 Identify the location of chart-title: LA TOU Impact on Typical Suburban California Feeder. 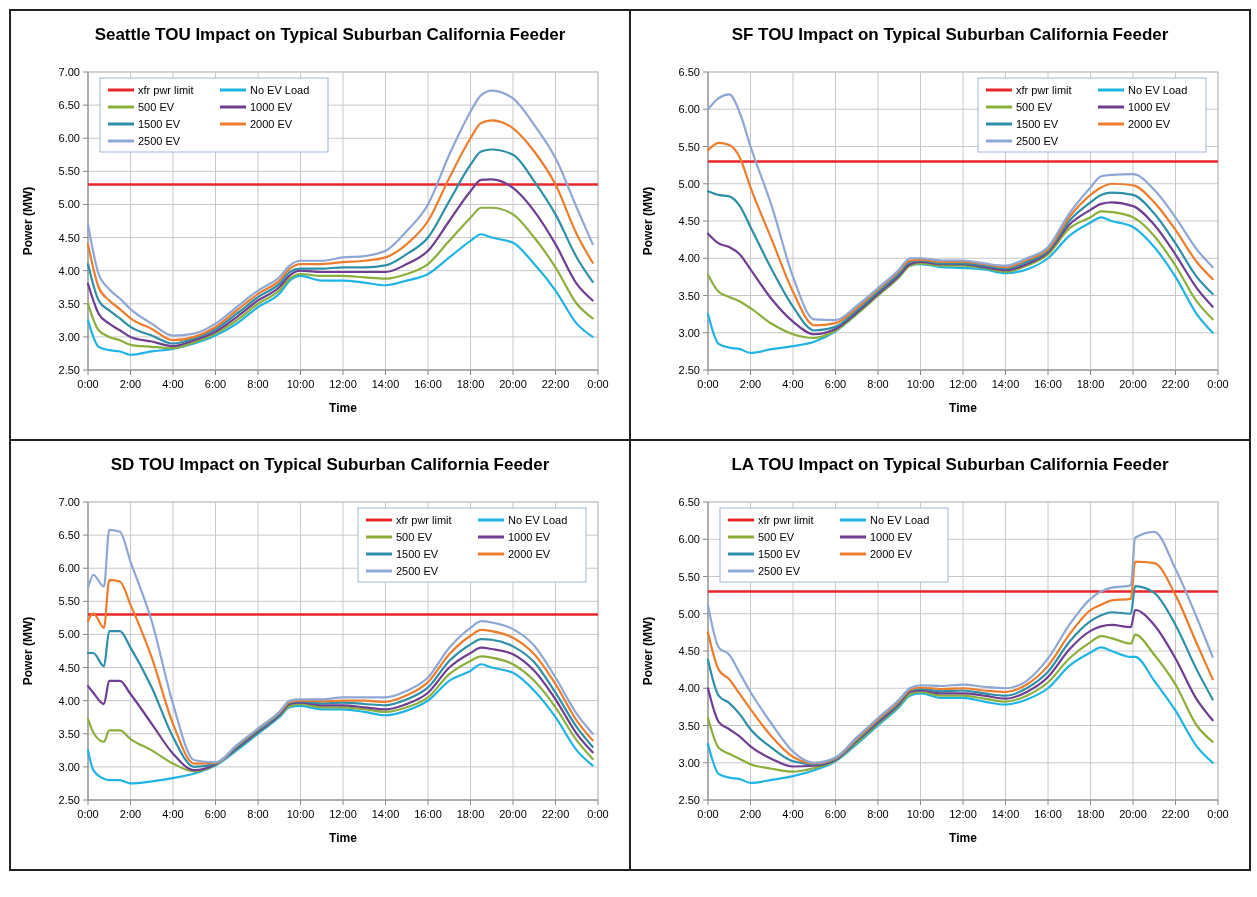
(950, 464).